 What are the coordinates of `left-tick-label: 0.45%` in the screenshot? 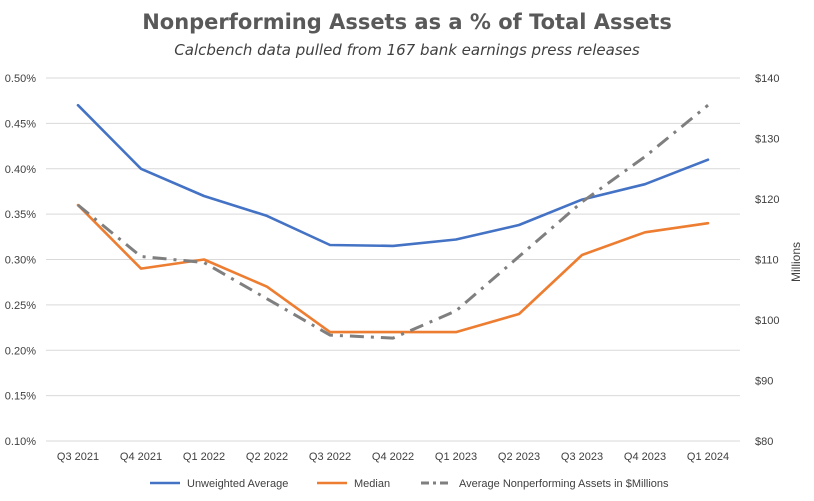 It's located at (20, 124).